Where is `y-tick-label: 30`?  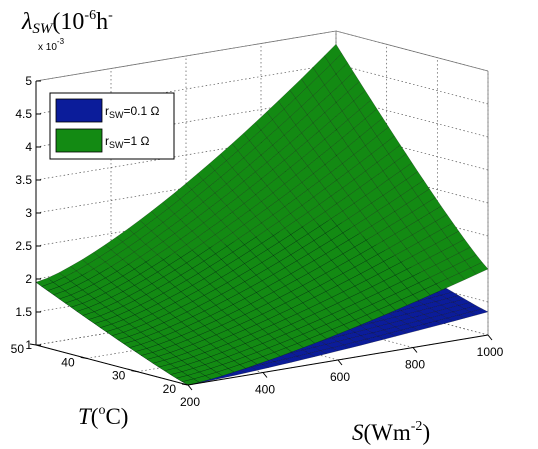 y-tick-label: 30 is located at coordinates (119, 376).